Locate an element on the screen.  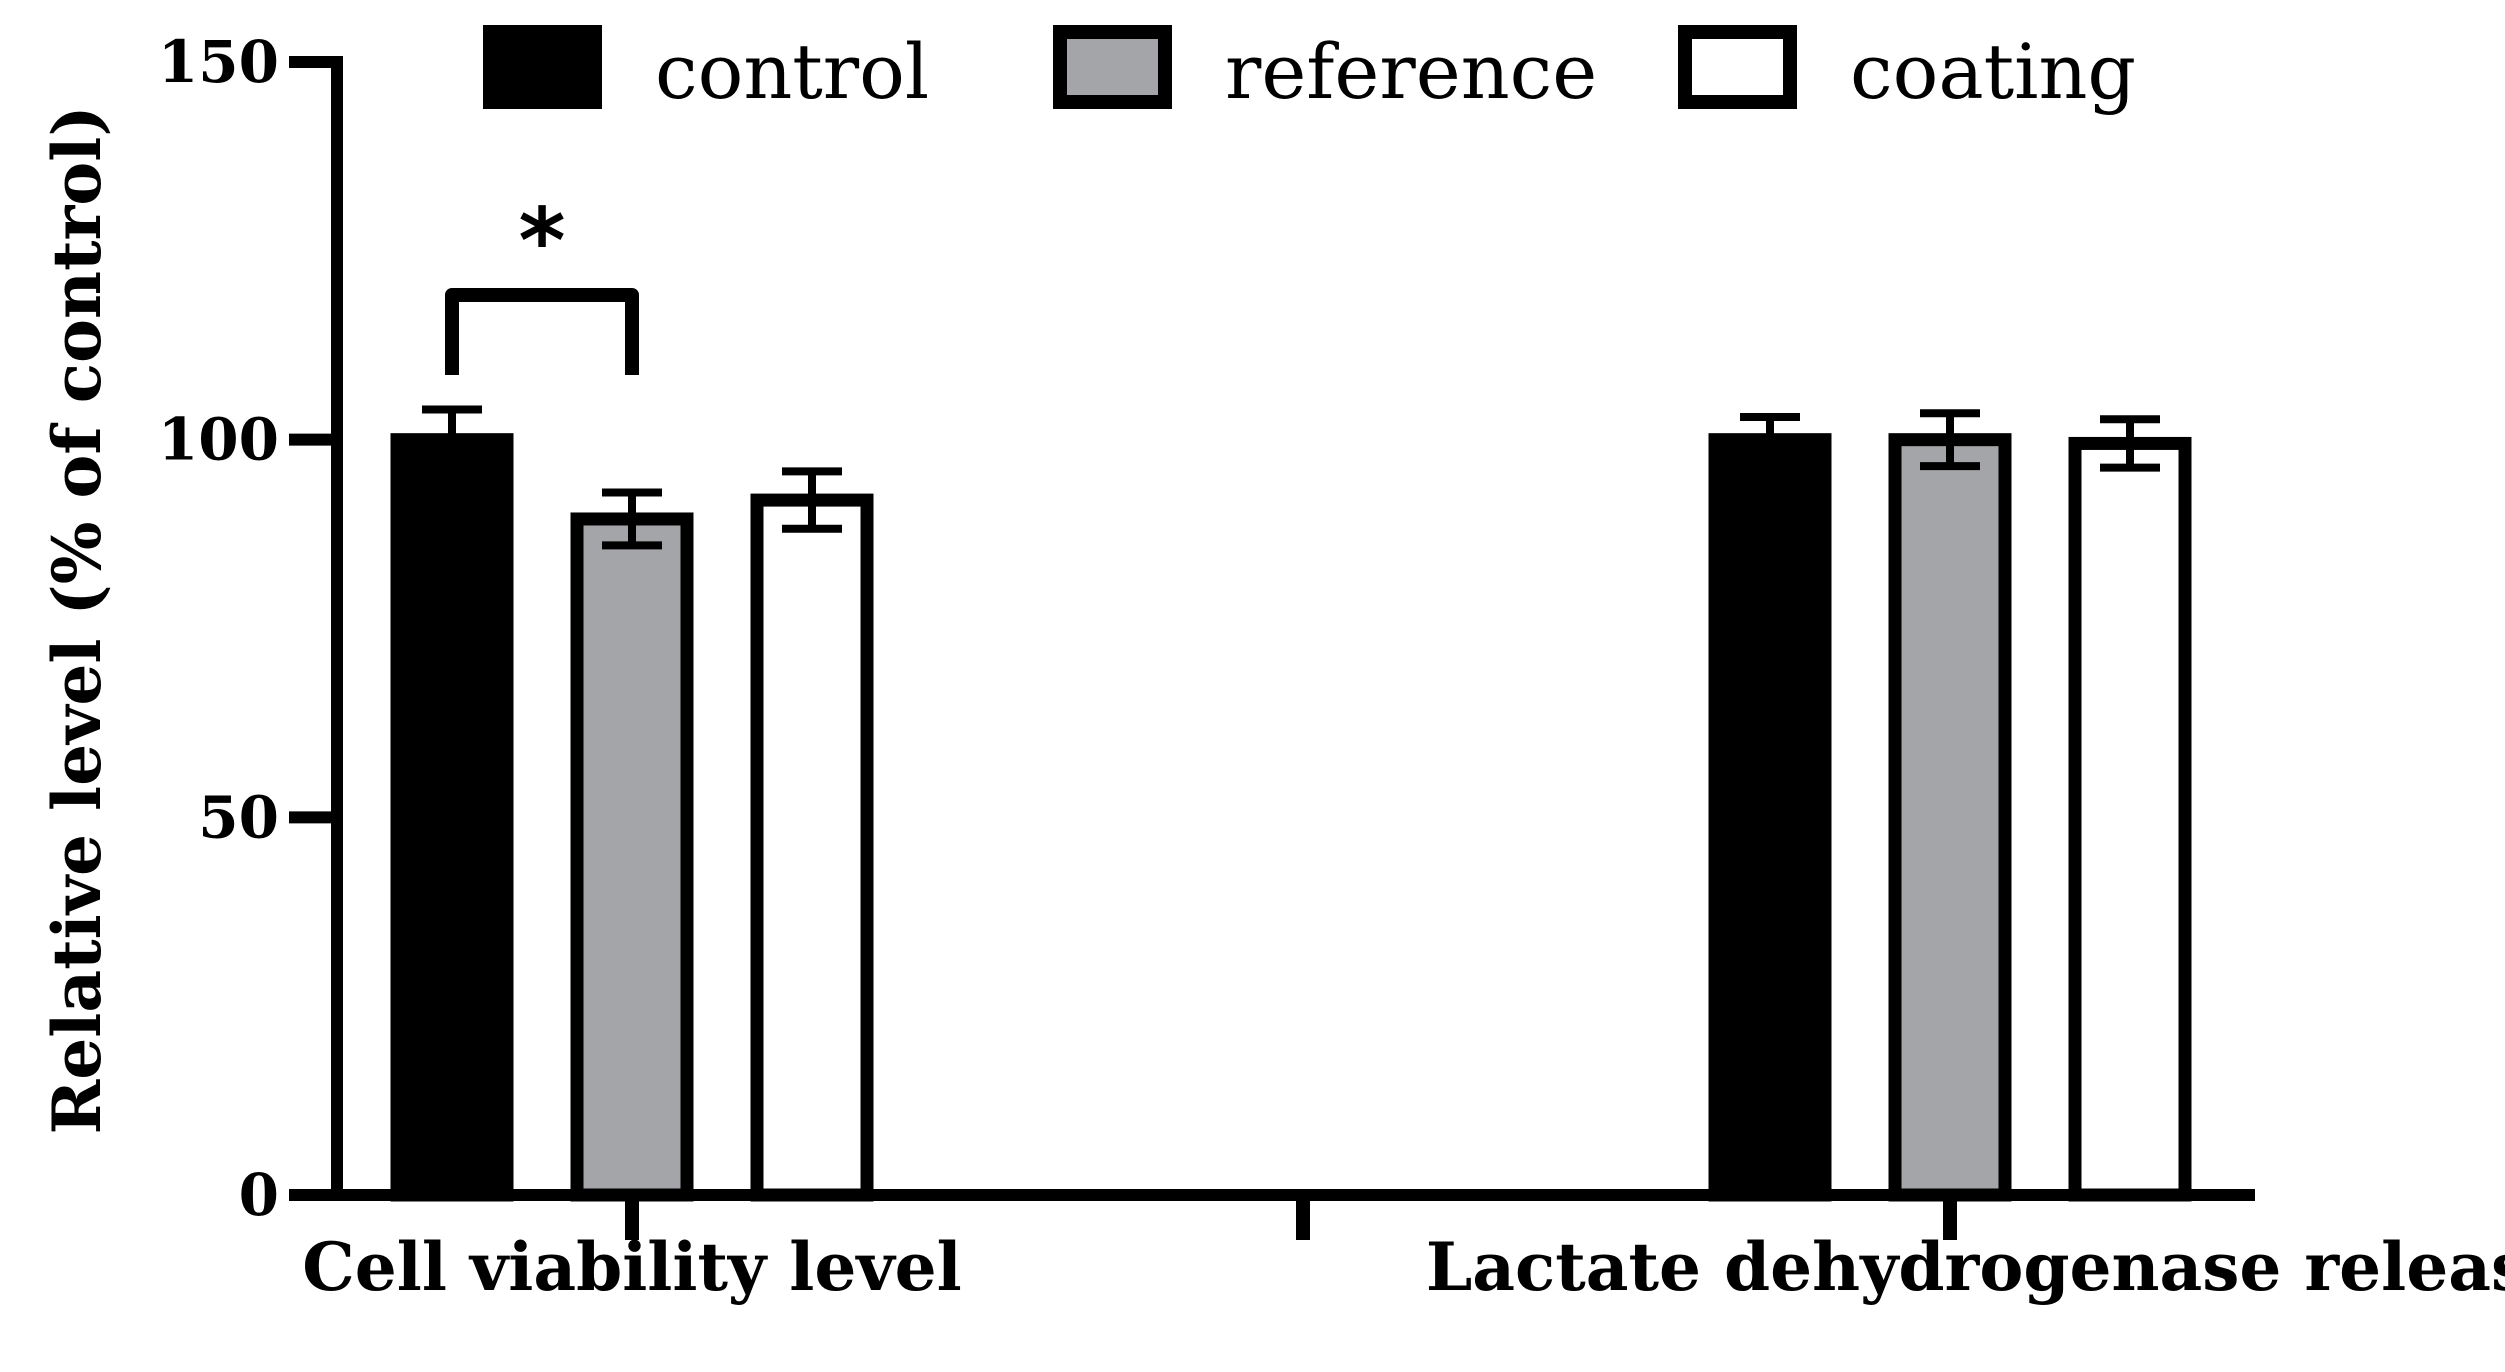
legend-label-coating: coating is located at coordinates (1993, 71).